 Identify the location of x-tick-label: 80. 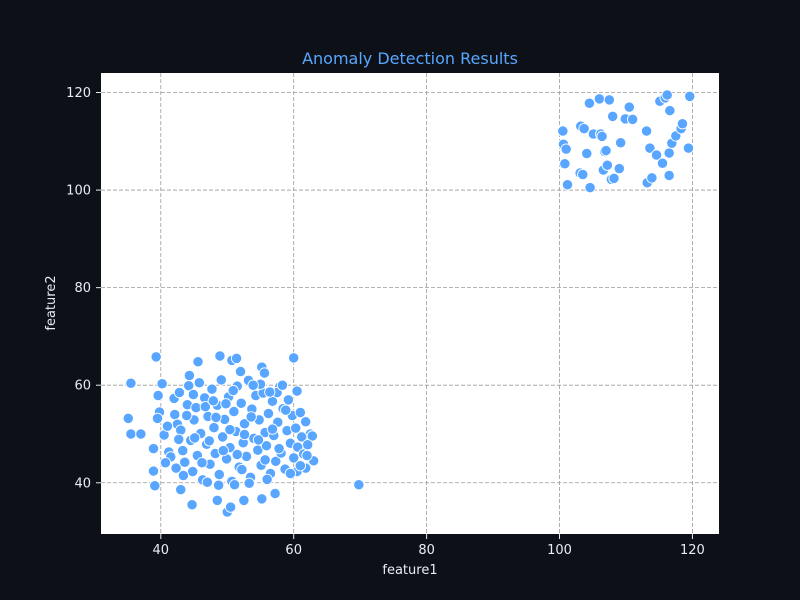
(426, 550).